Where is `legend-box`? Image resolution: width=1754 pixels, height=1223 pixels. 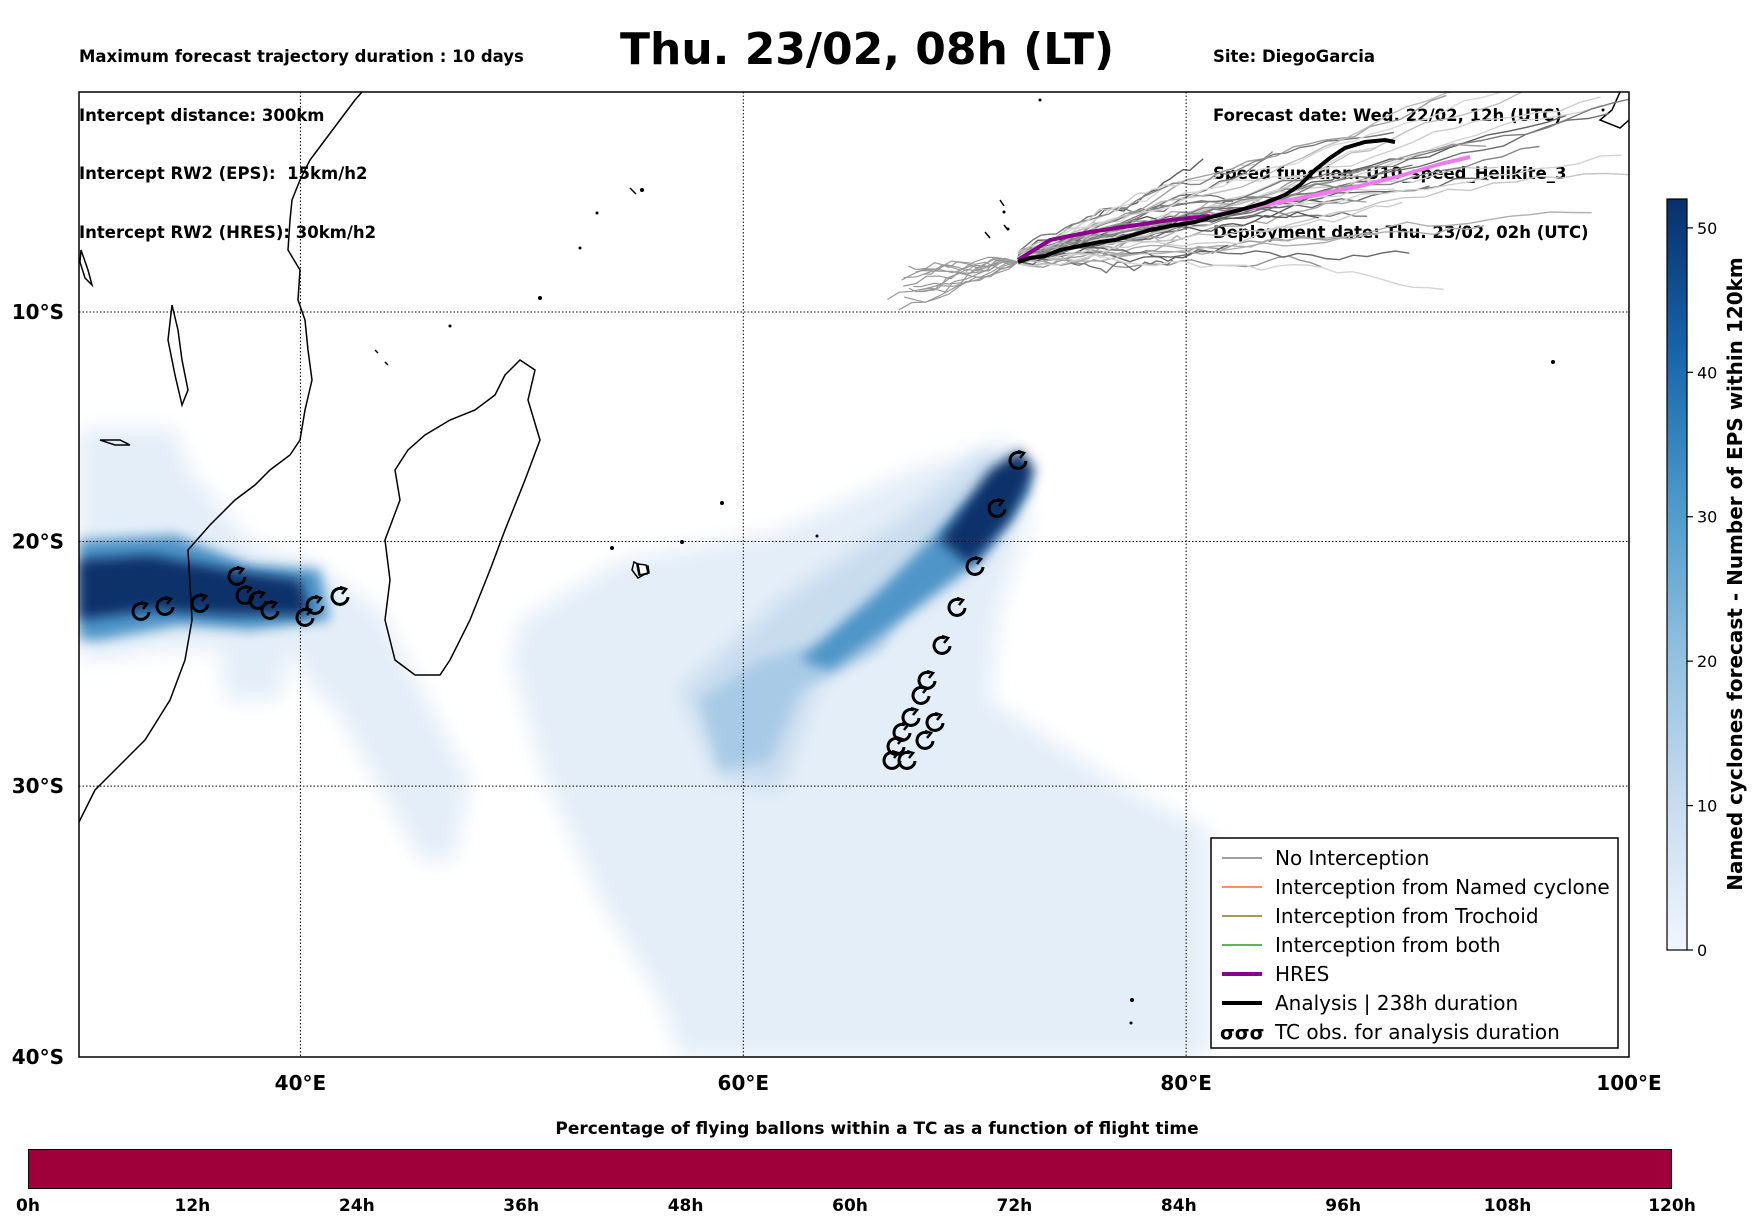
legend-box is located at coordinates (1414, 943).